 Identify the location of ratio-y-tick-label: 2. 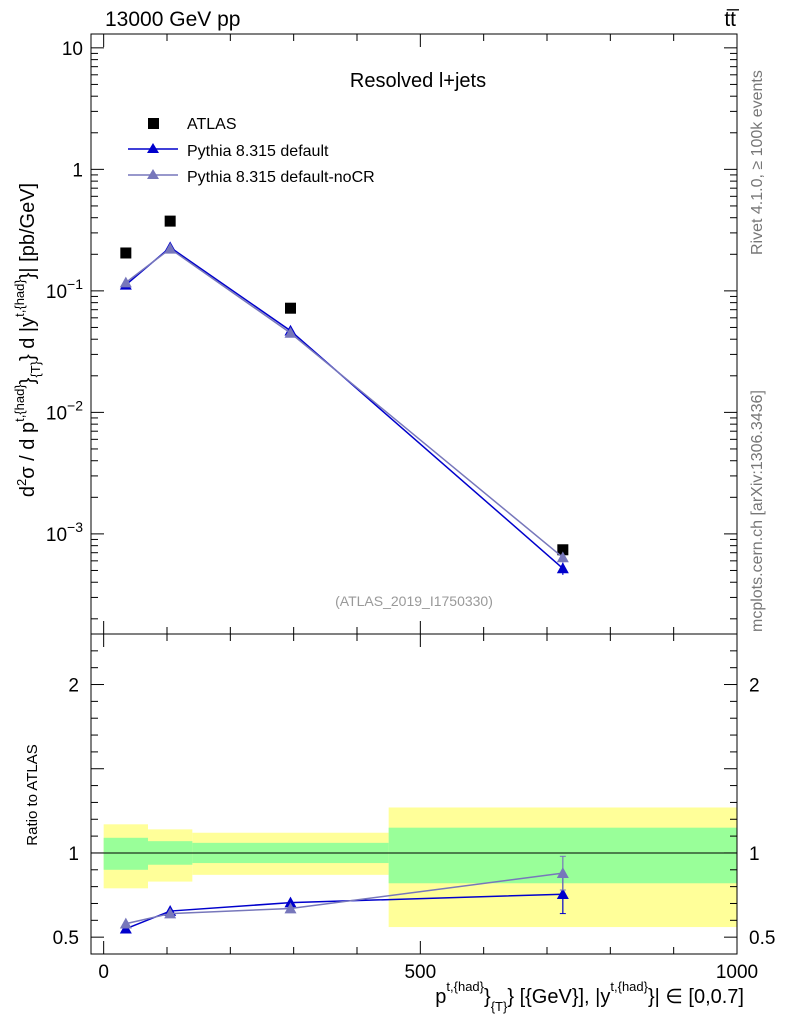
(73, 686).